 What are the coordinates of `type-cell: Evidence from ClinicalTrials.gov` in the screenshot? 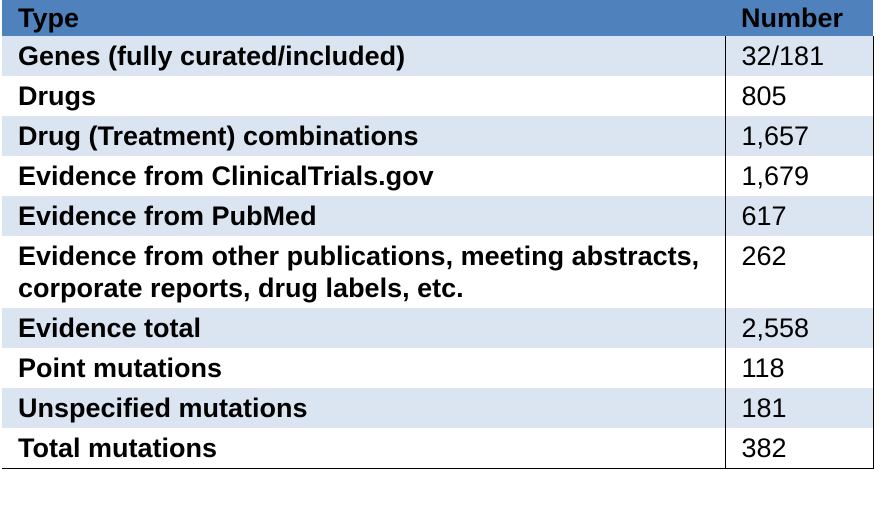 It's located at (226, 176).